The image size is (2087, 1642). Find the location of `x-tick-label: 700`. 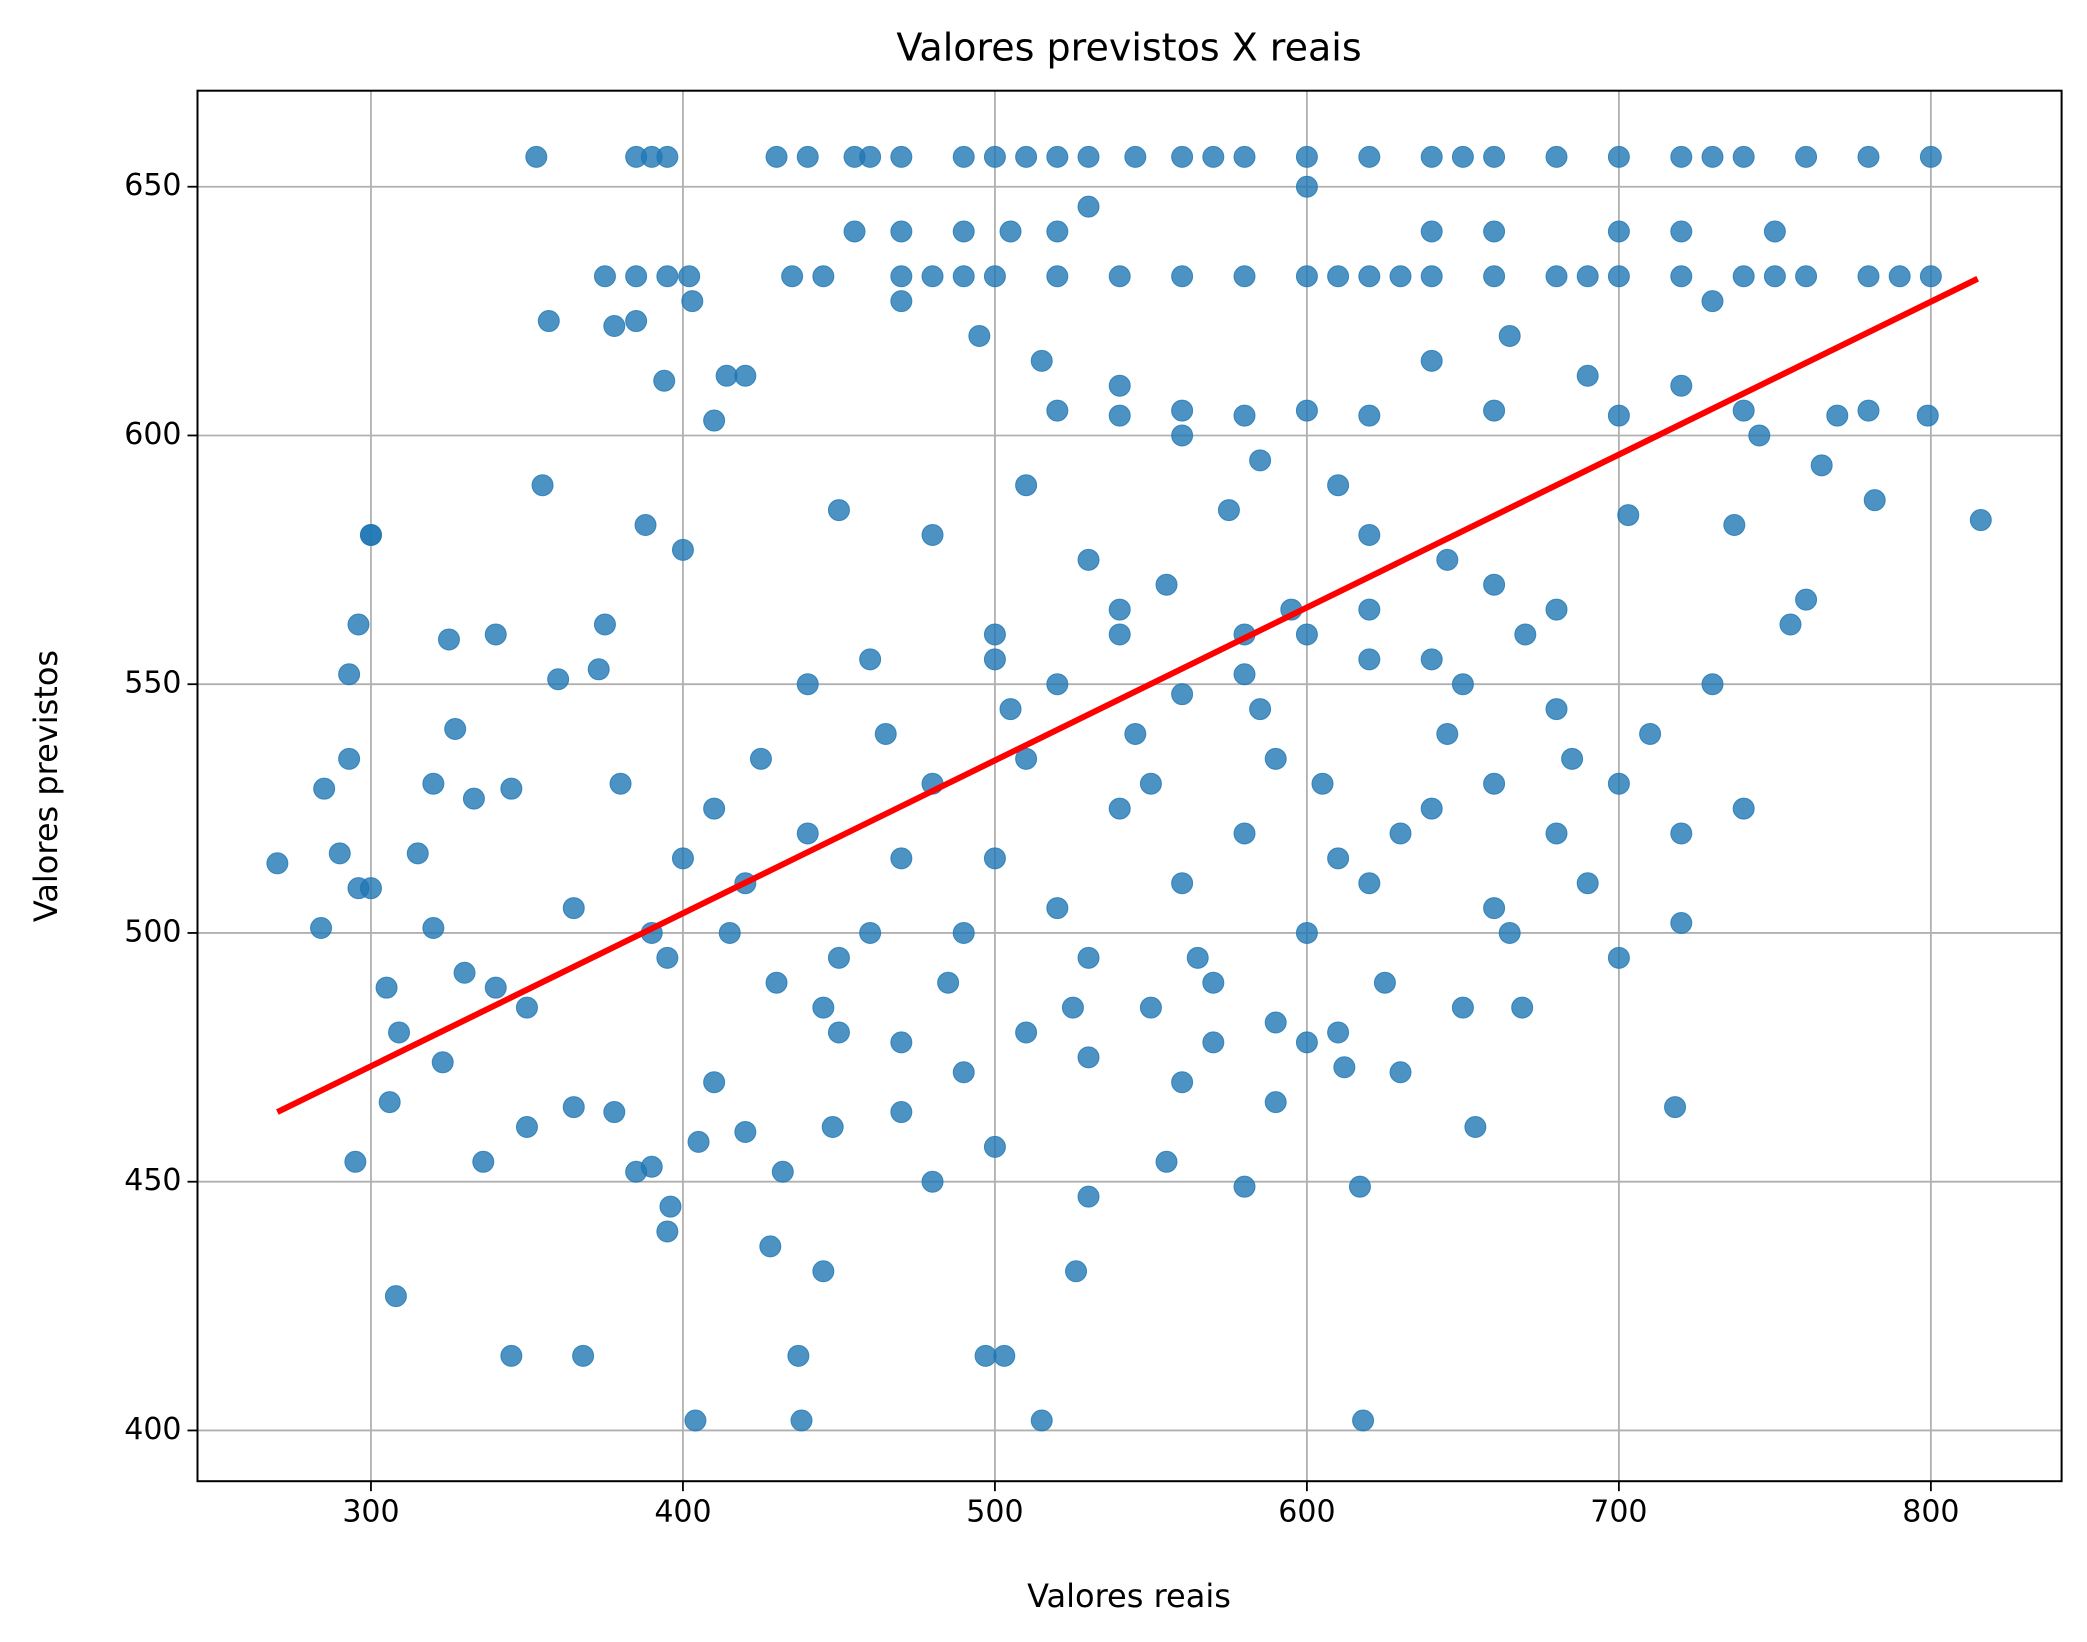

x-tick-label: 700 is located at coordinates (1618, 1512).